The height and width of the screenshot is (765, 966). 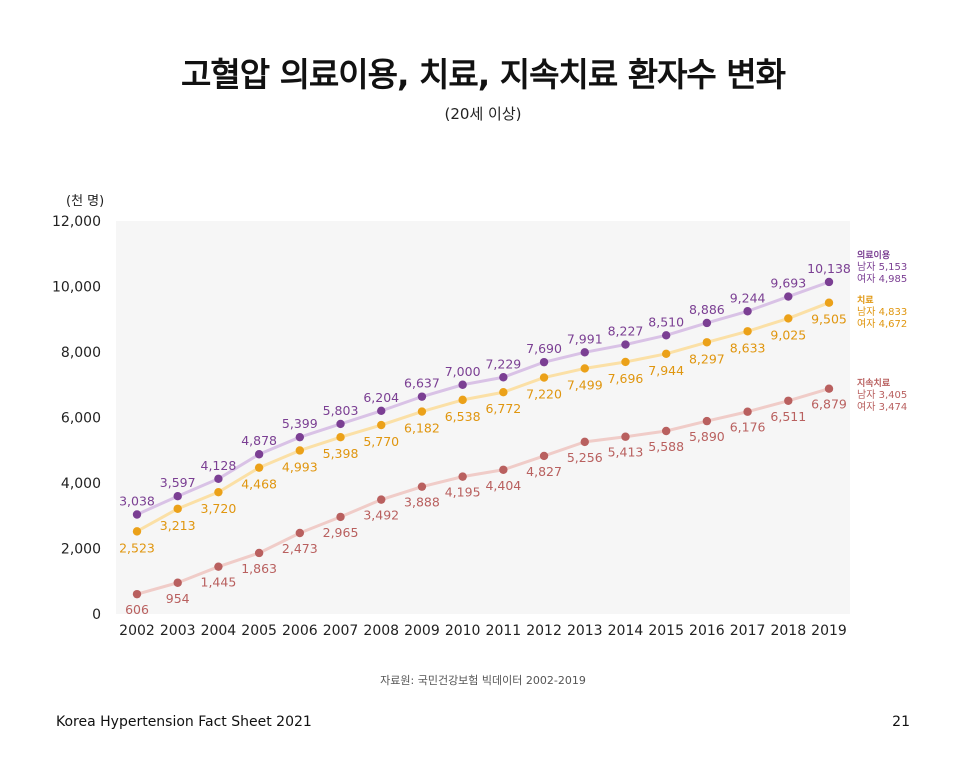 What do you see at coordinates (544, 394) in the screenshot?
I see `data-label: 7,220` at bounding box center [544, 394].